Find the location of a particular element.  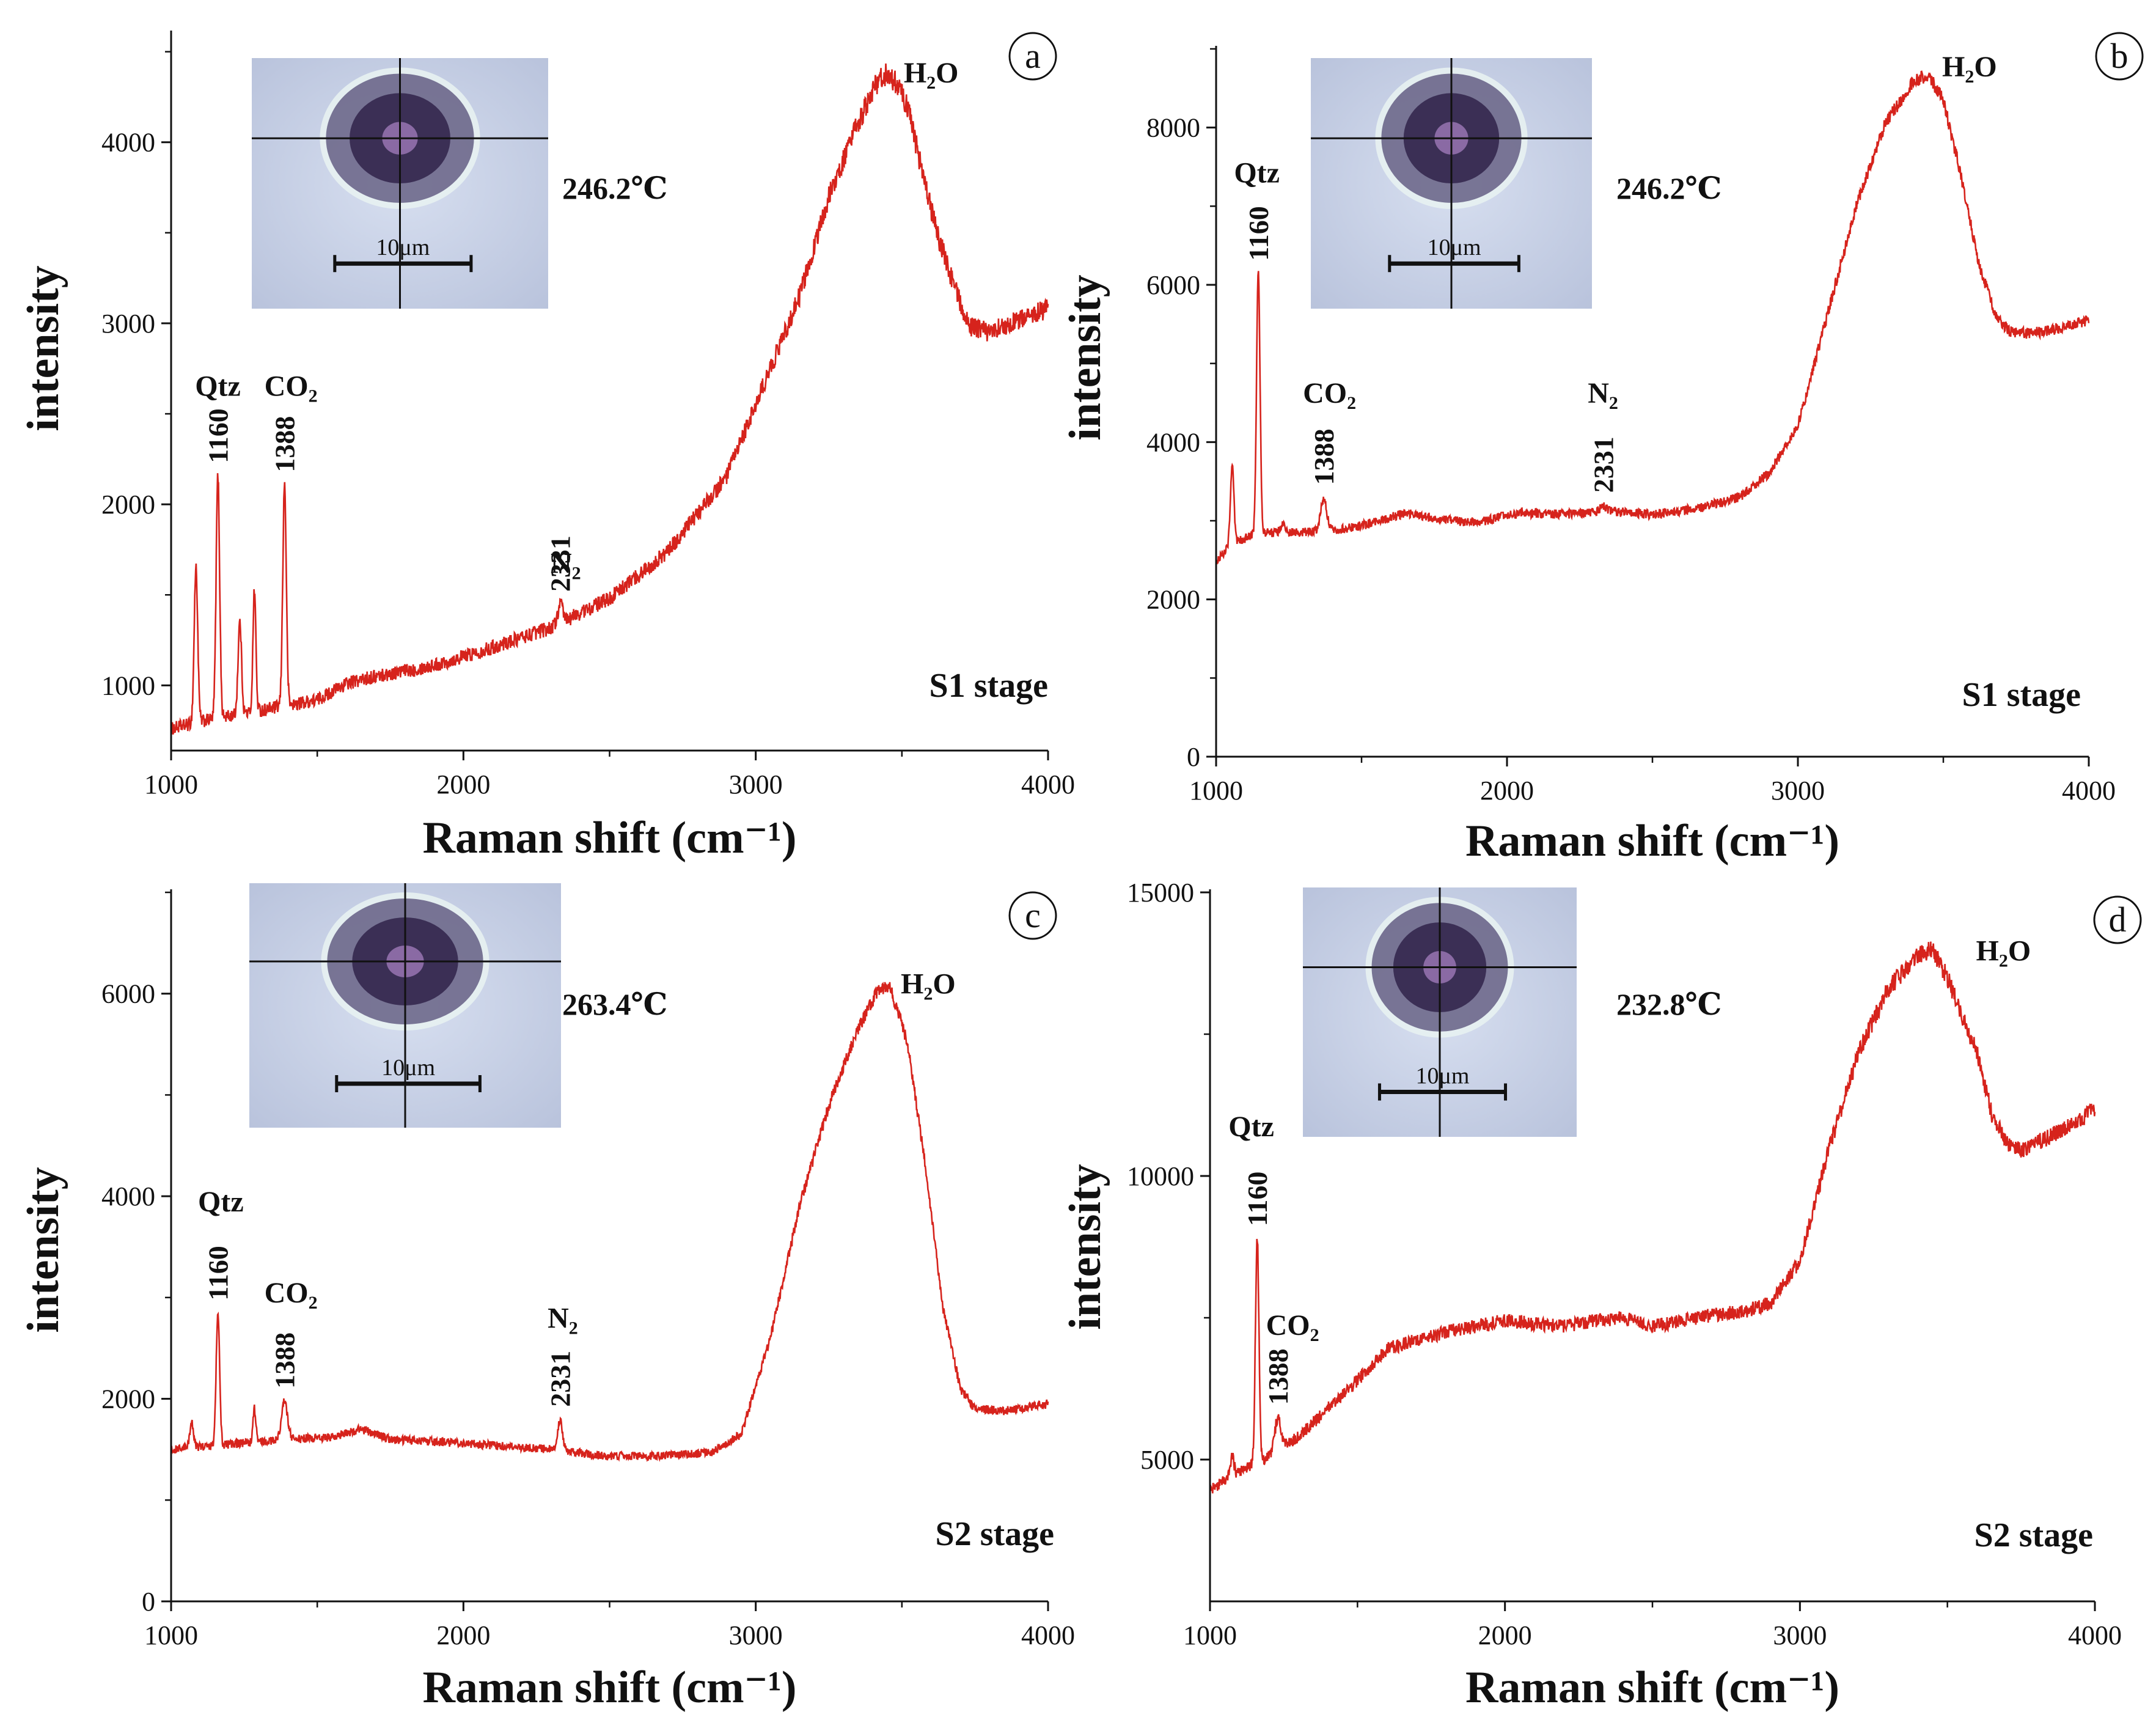

panel-letter: d is located at coordinates (2118, 919).